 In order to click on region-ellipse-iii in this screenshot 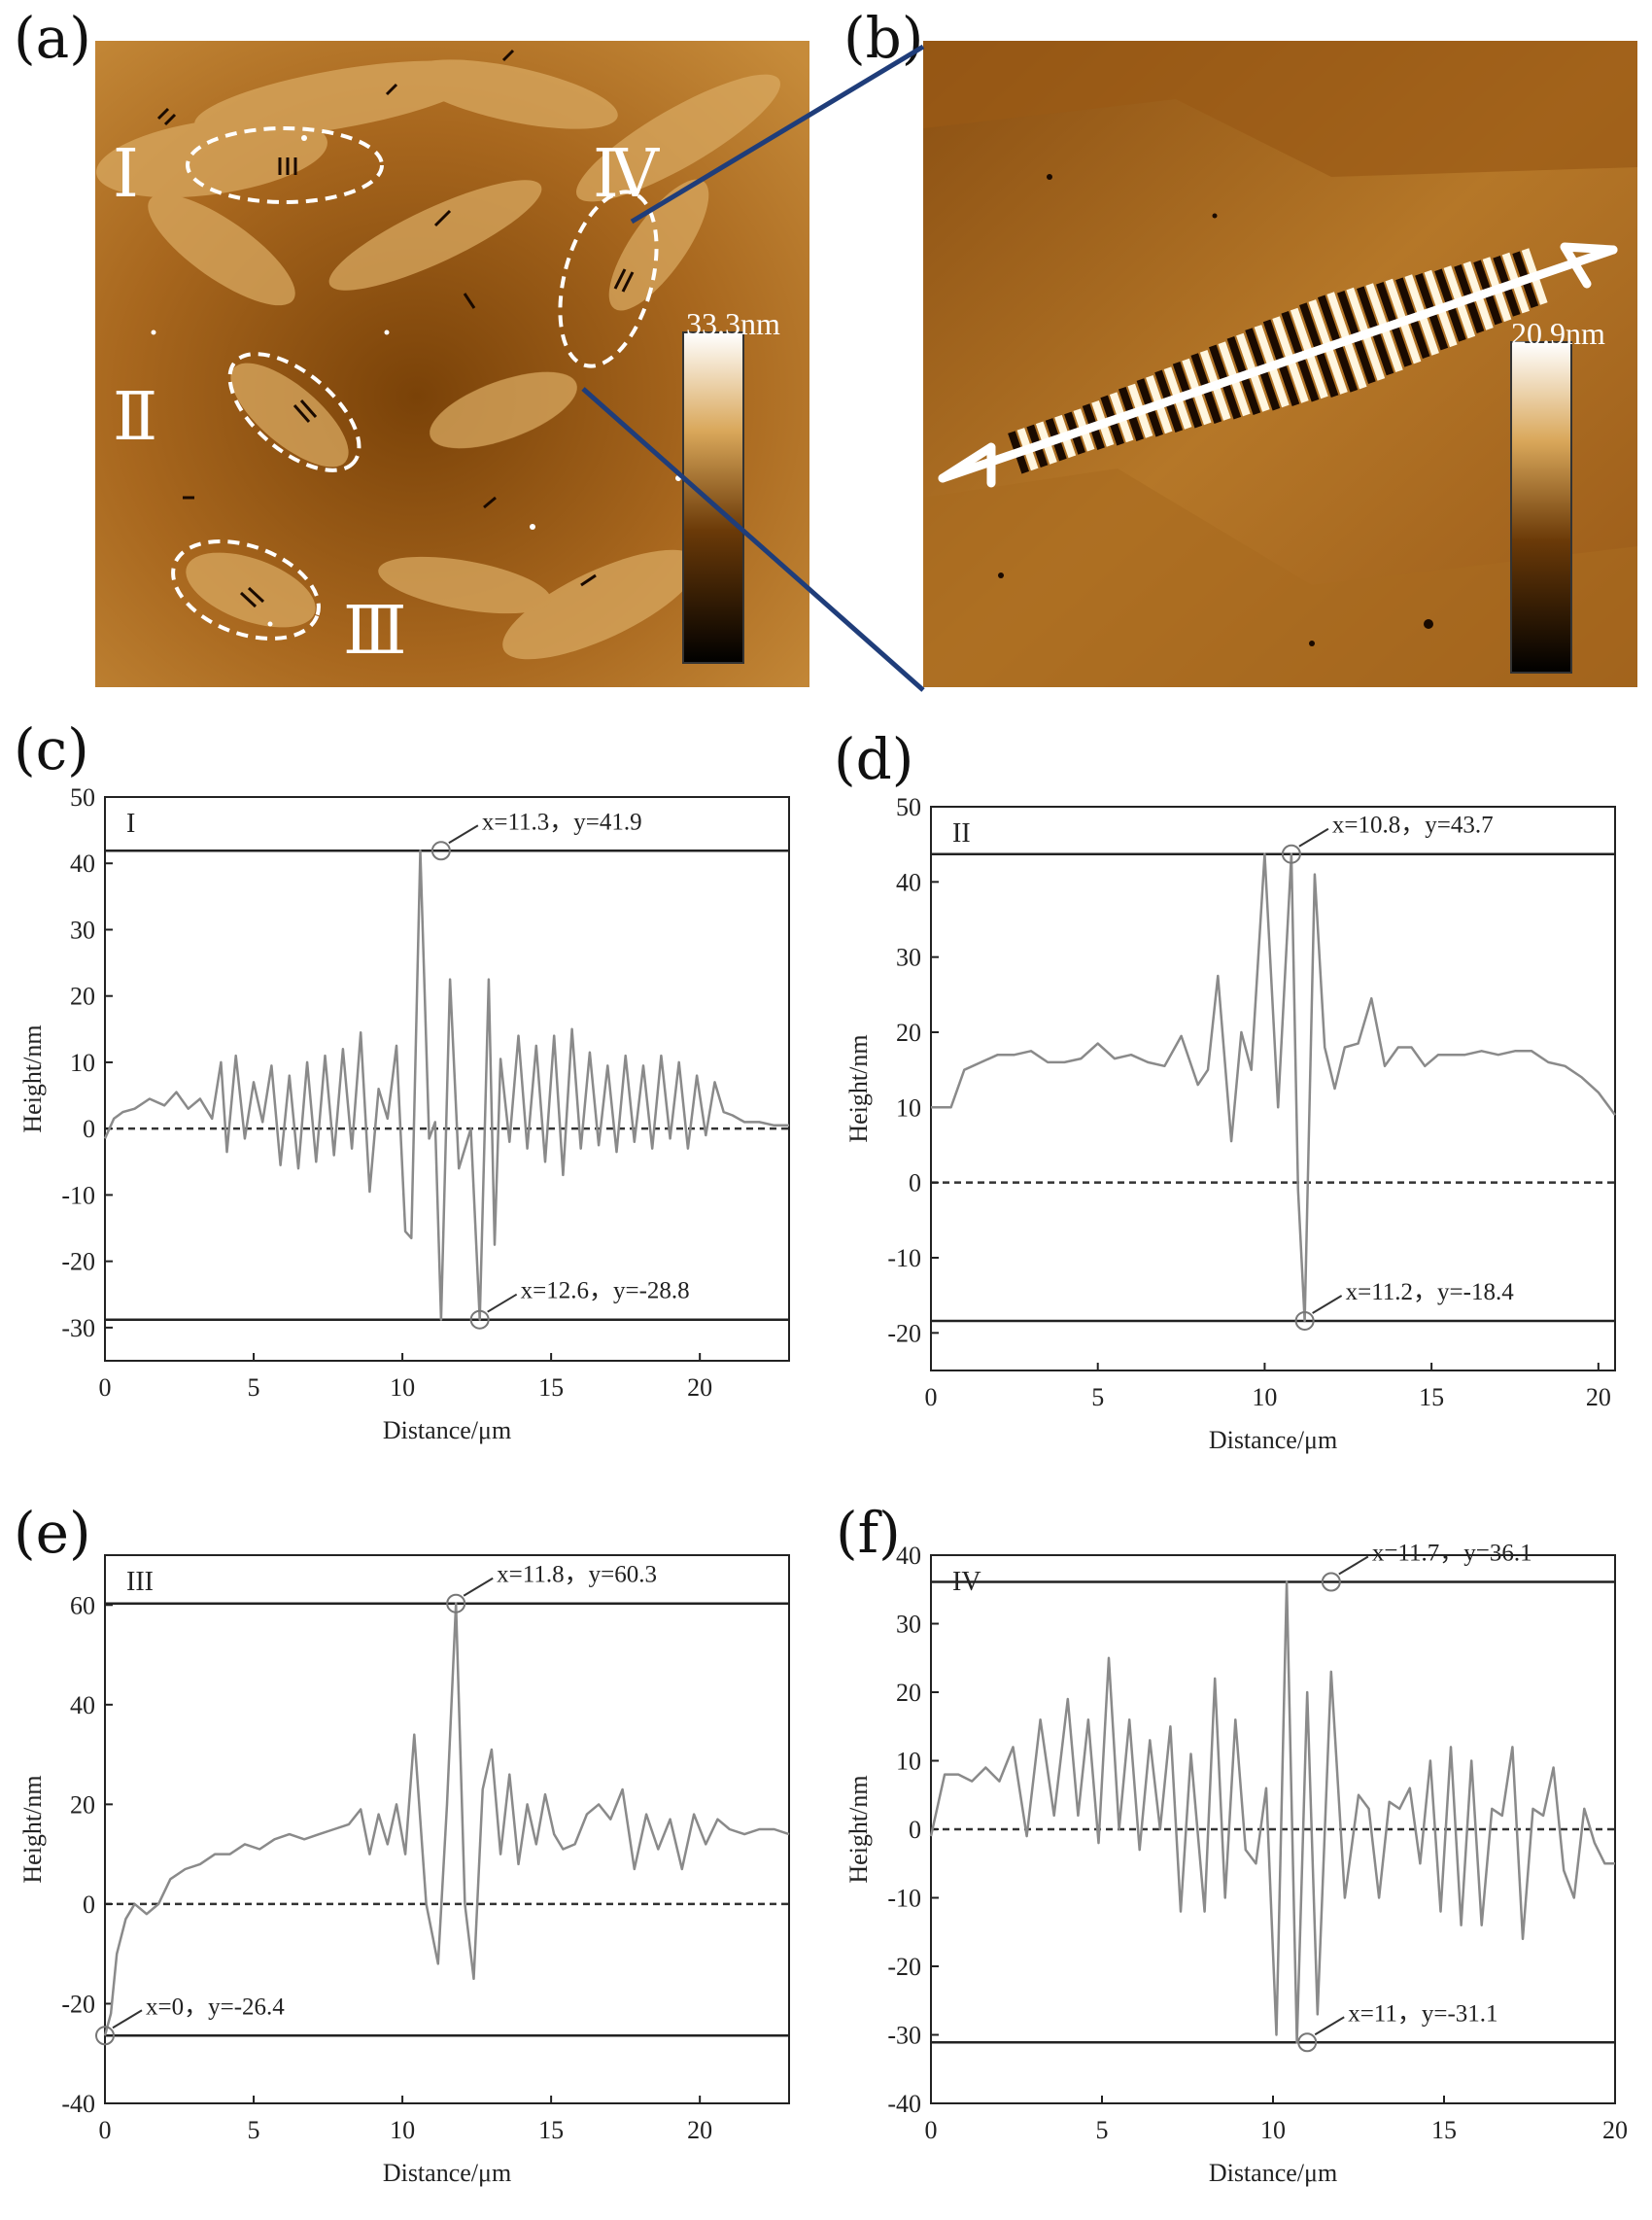, I will do `click(246, 590)`.